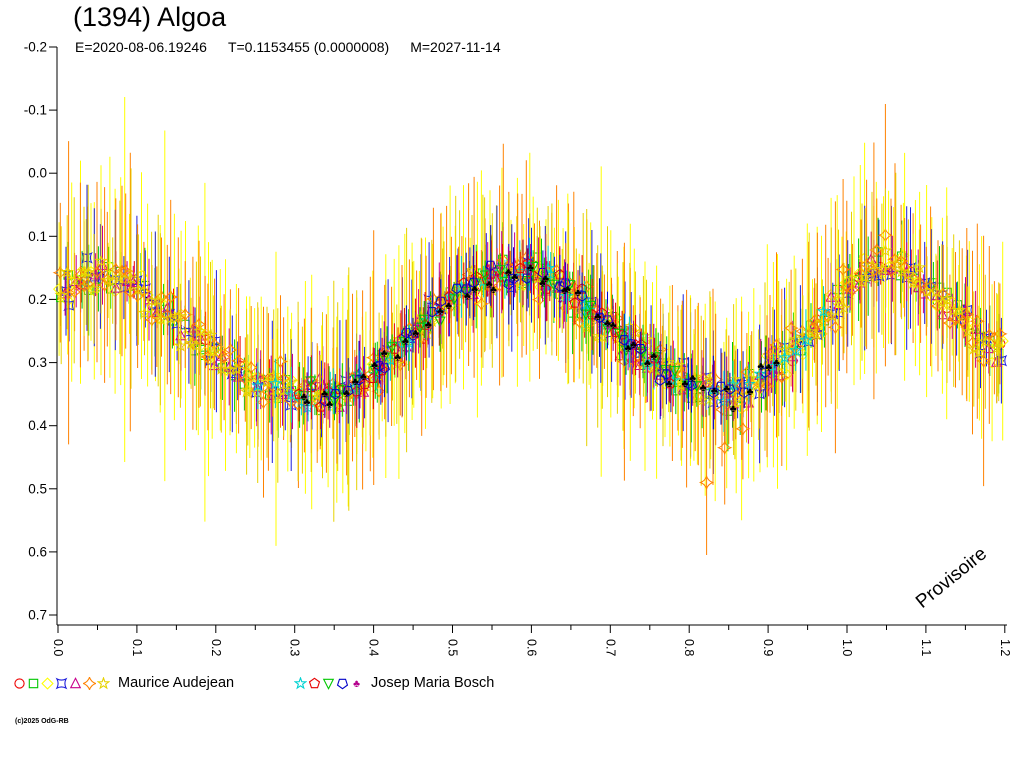  What do you see at coordinates (308, 47) in the screenshot?
I see `period-value: T=0.1153455 (0.0000008)` at bounding box center [308, 47].